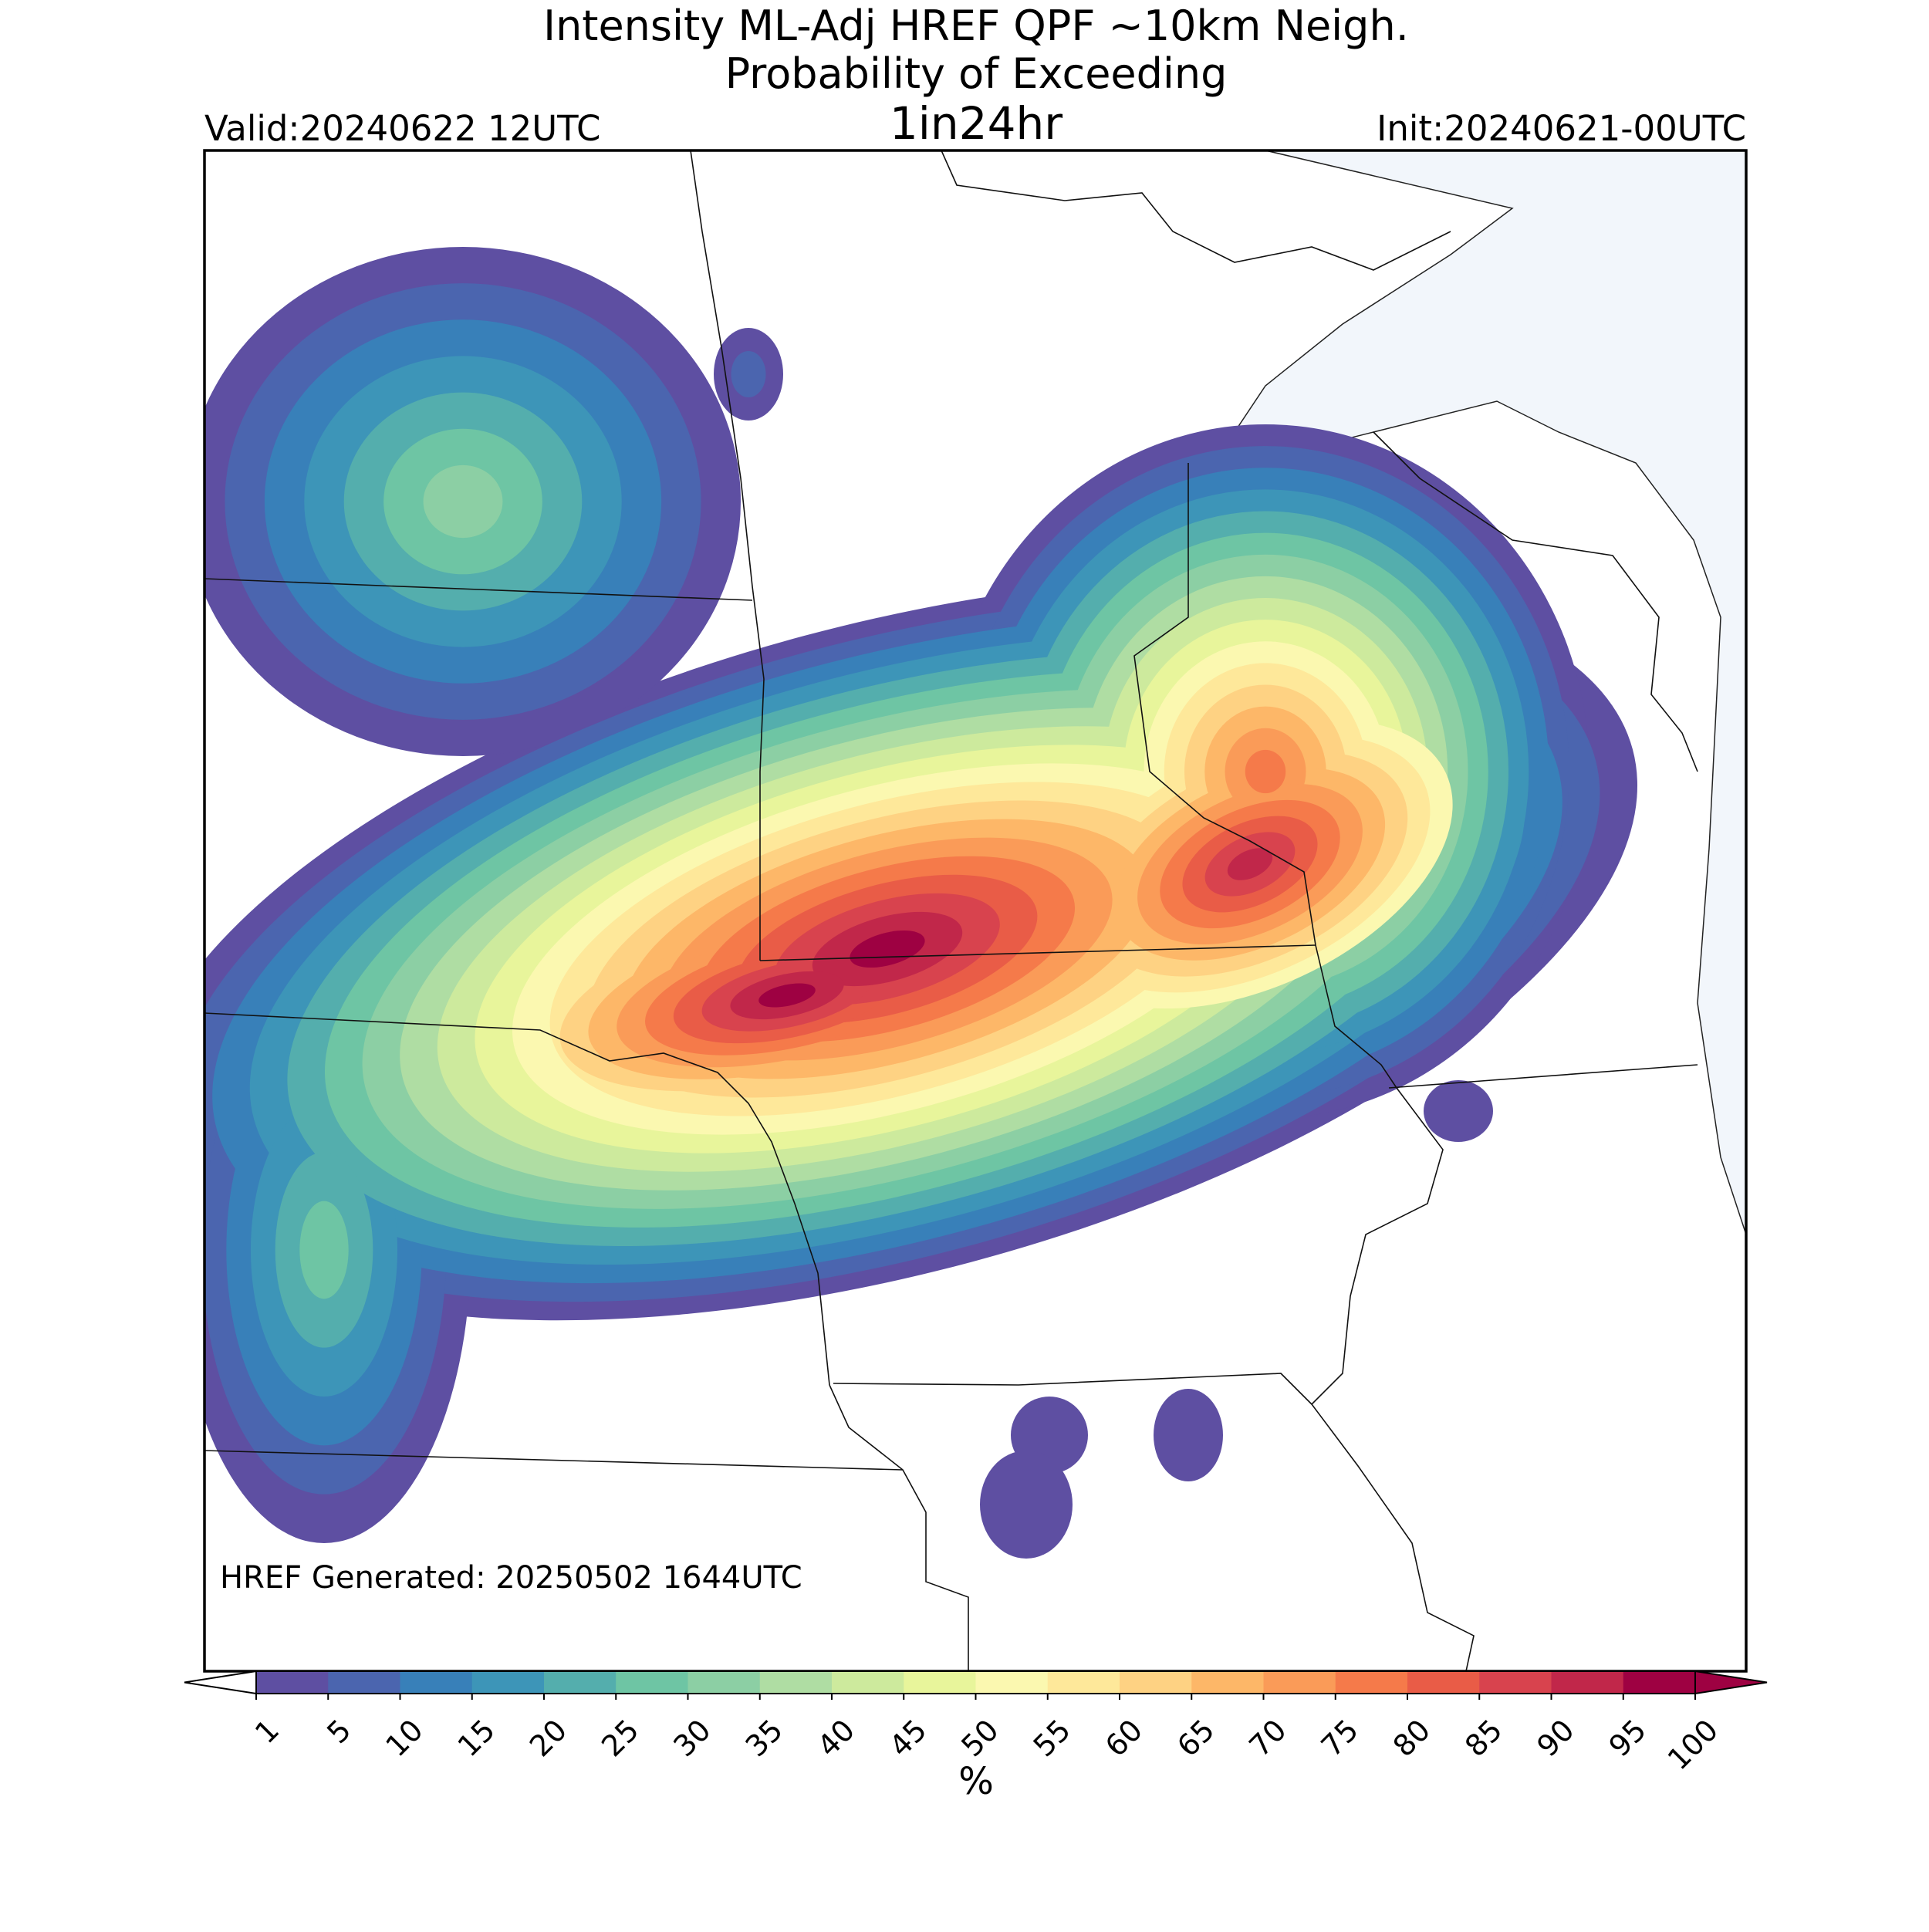 The height and width of the screenshot is (1932, 1929). What do you see at coordinates (1124, 1738) in the screenshot?
I see `colorbar-tick-label: 60` at bounding box center [1124, 1738].